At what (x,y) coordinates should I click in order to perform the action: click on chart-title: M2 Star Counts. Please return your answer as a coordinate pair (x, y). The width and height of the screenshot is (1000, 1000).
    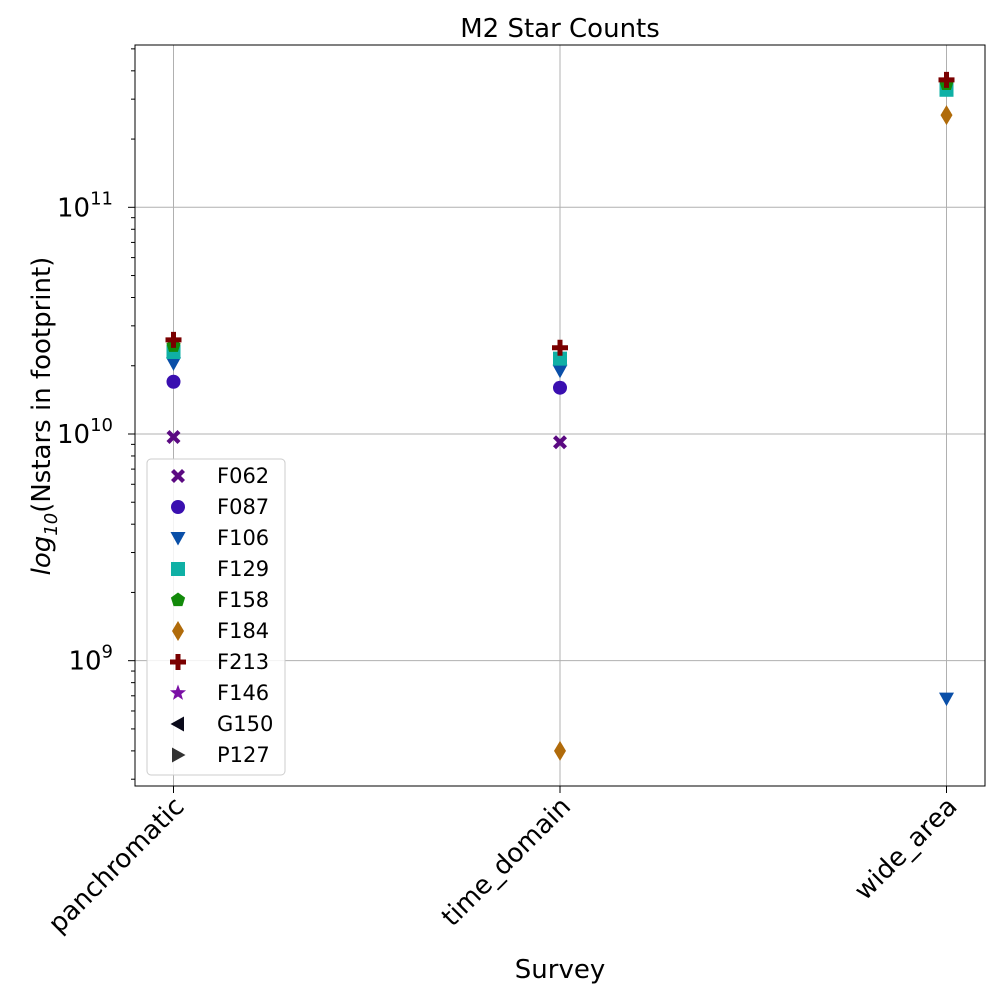
    Looking at the image, I should click on (560, 29).